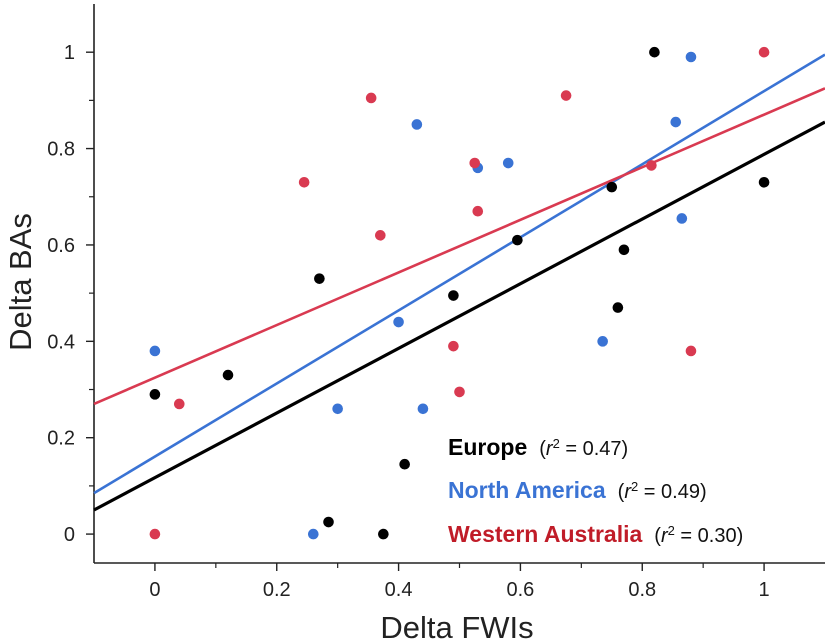 This screenshot has height=644, width=825. Describe the element at coordinates (154, 590) in the screenshot. I see `x-tick-label: 0` at that location.